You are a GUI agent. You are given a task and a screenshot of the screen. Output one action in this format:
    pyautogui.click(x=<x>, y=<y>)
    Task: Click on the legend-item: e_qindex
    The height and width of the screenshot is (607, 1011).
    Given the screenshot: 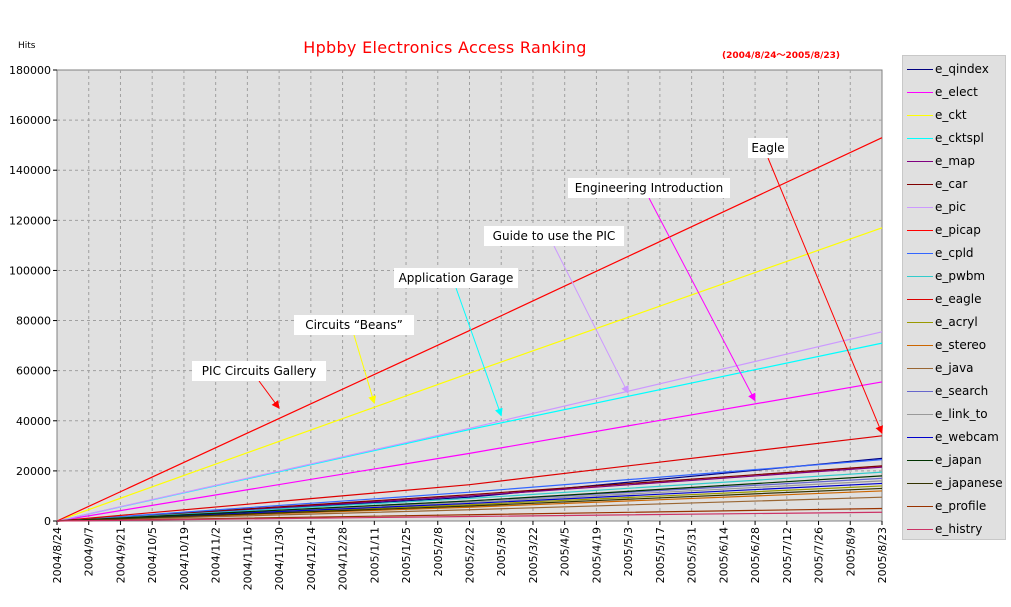 What is the action you would take?
    pyautogui.click(x=954, y=70)
    